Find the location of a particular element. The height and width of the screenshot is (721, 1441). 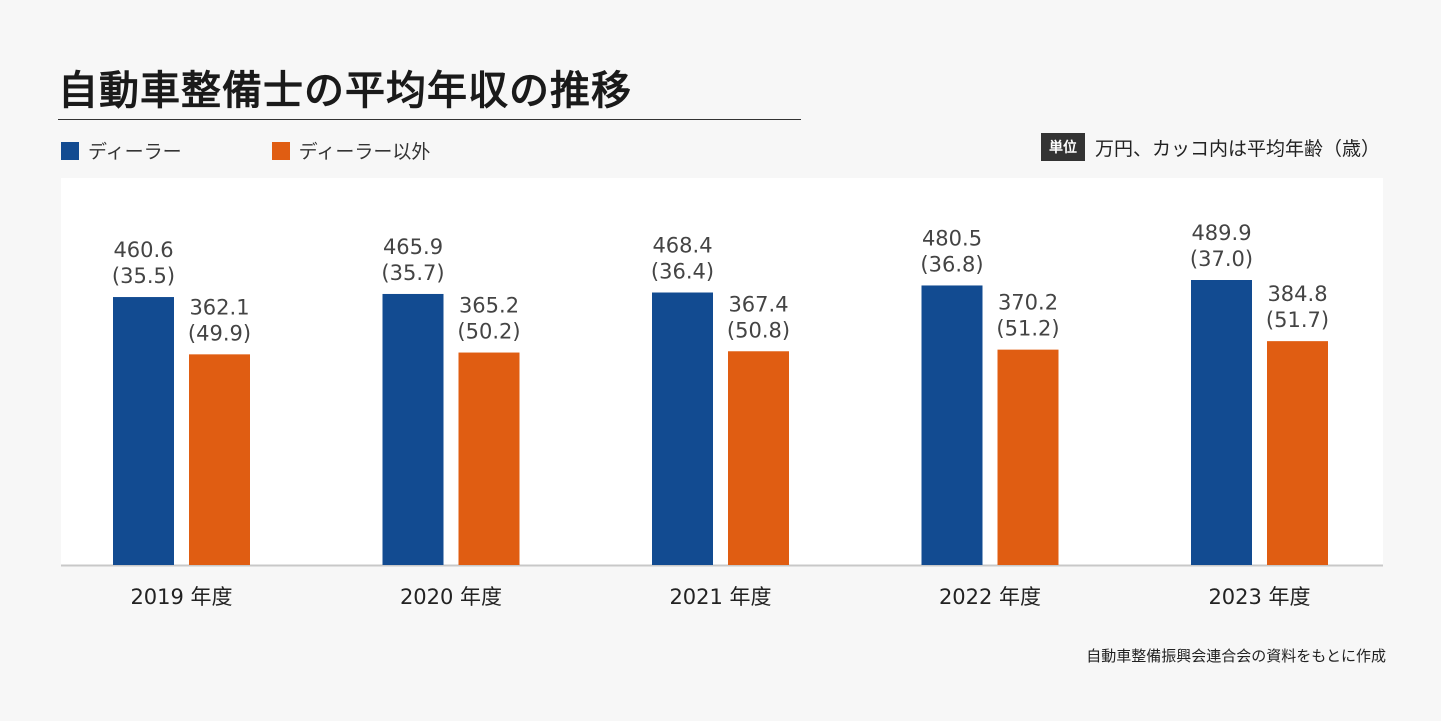

age-label-non-dealer-2: (50.8) is located at coordinates (758, 330).